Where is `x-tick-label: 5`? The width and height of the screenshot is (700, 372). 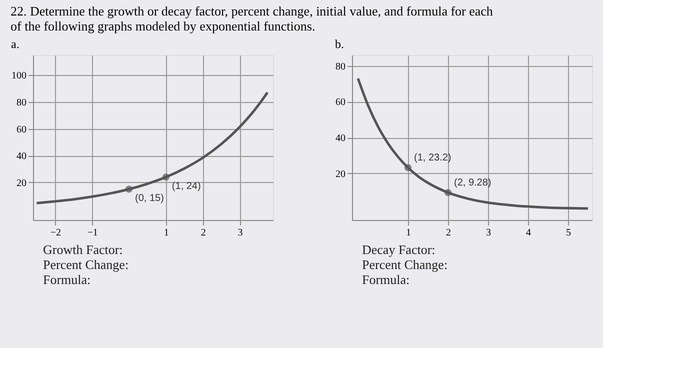
x-tick-label: 5 is located at coordinates (568, 233).